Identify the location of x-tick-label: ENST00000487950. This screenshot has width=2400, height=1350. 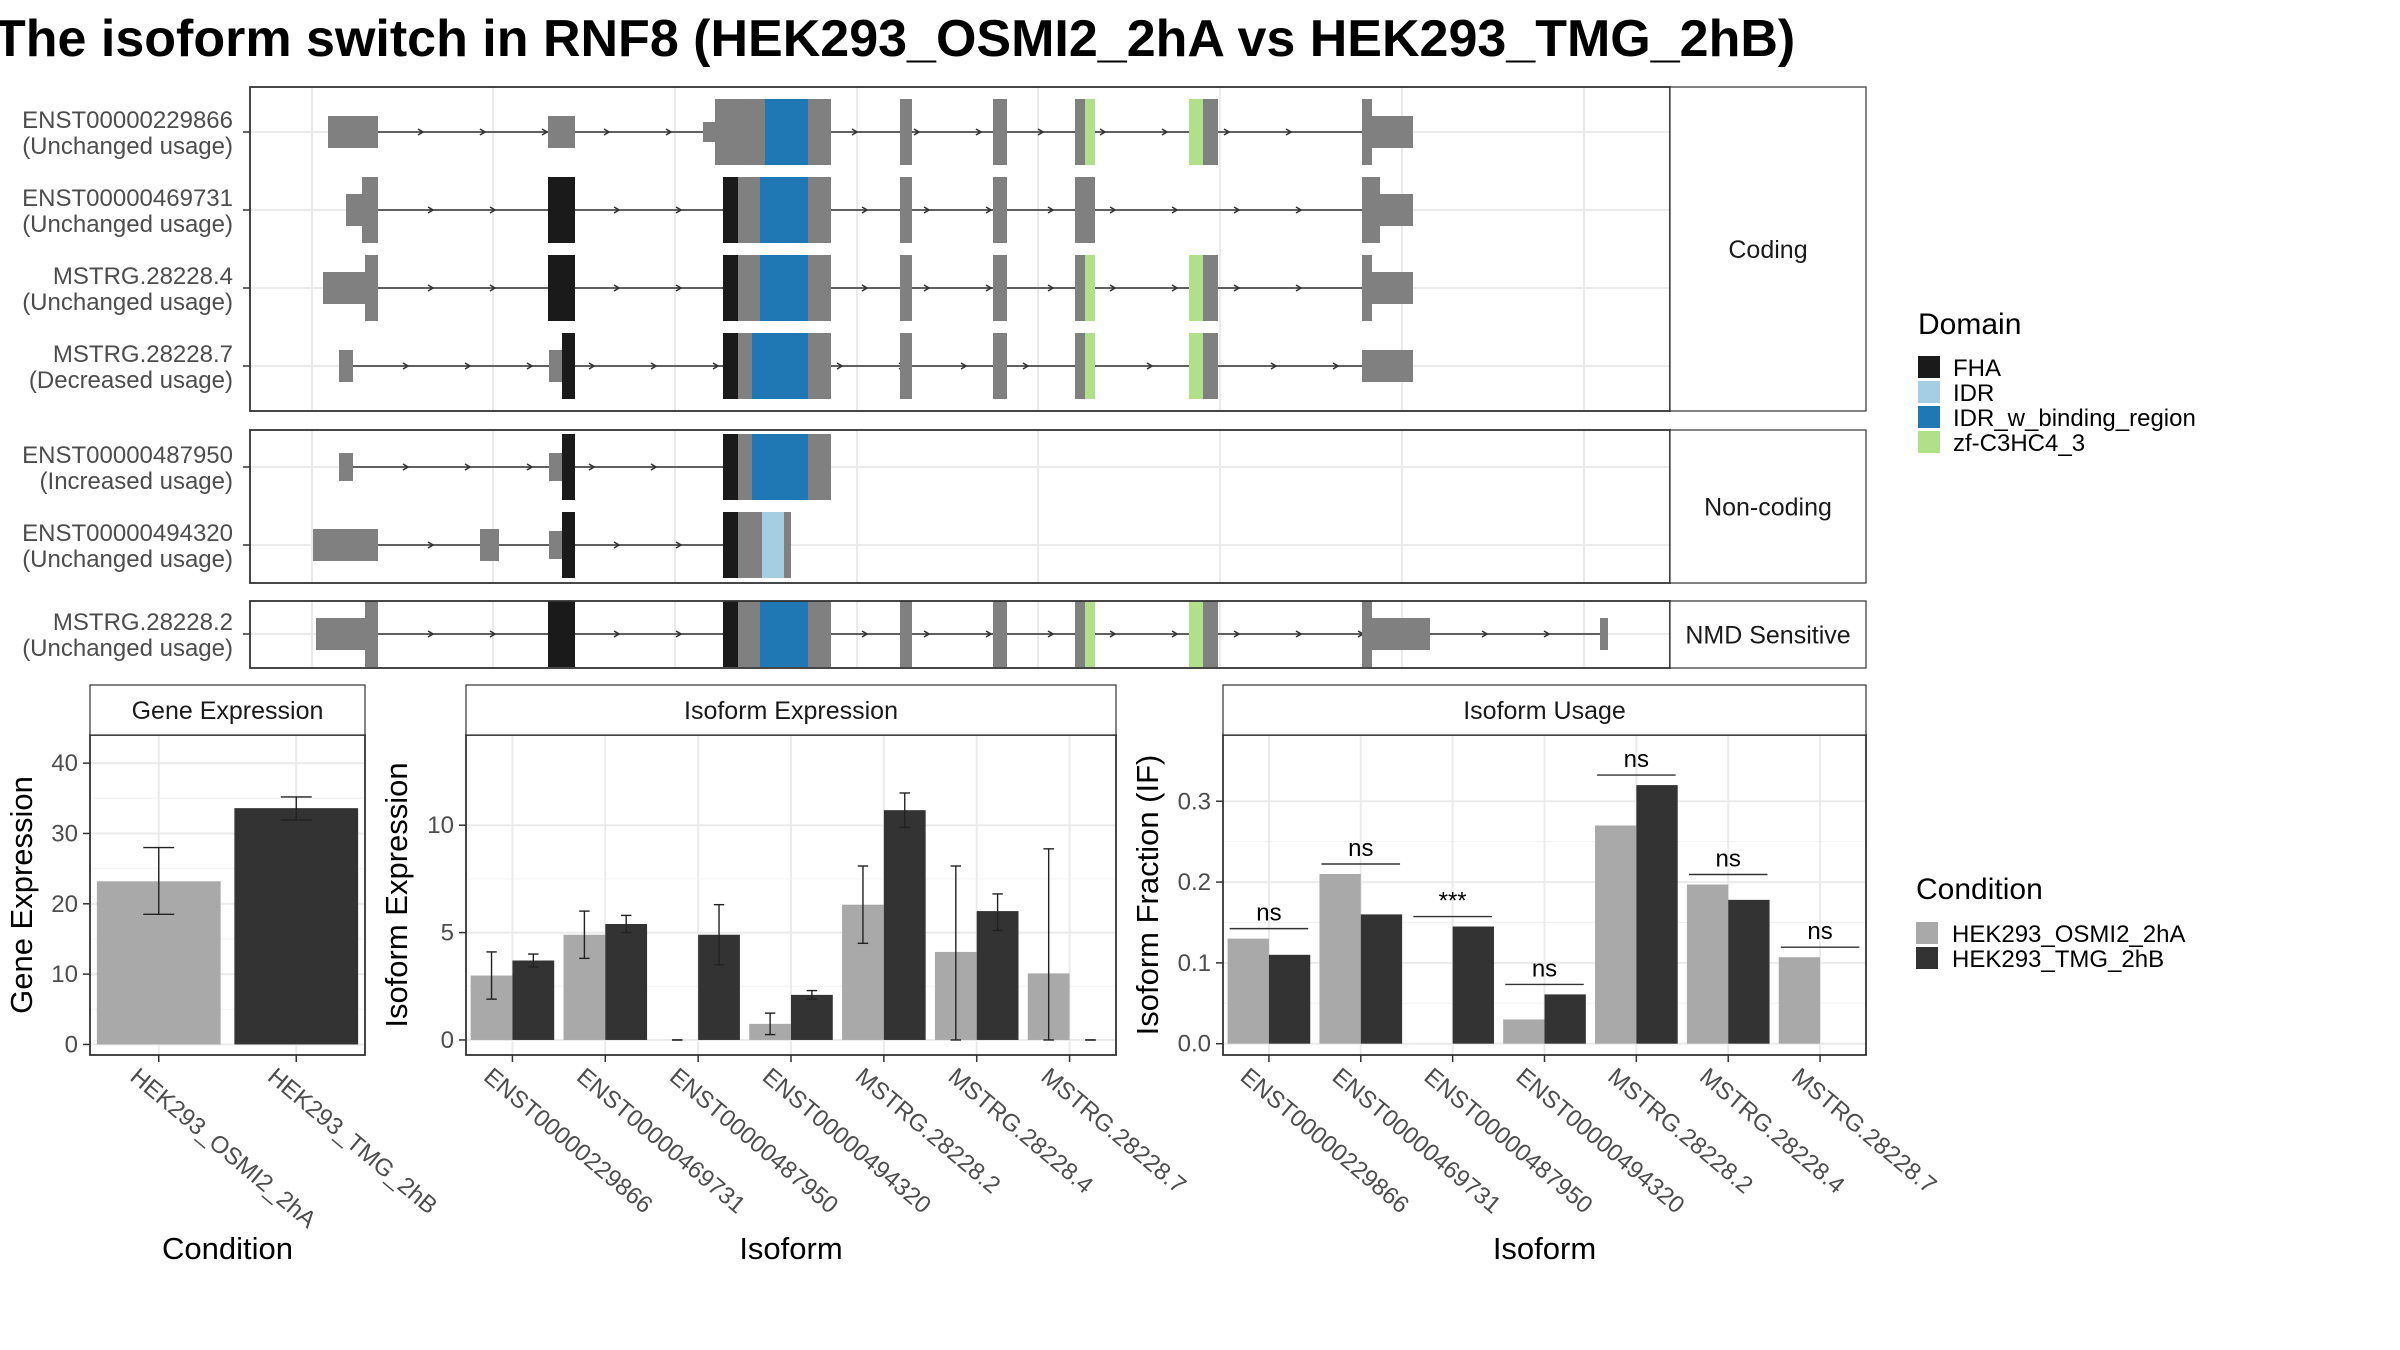
(1508, 1141).